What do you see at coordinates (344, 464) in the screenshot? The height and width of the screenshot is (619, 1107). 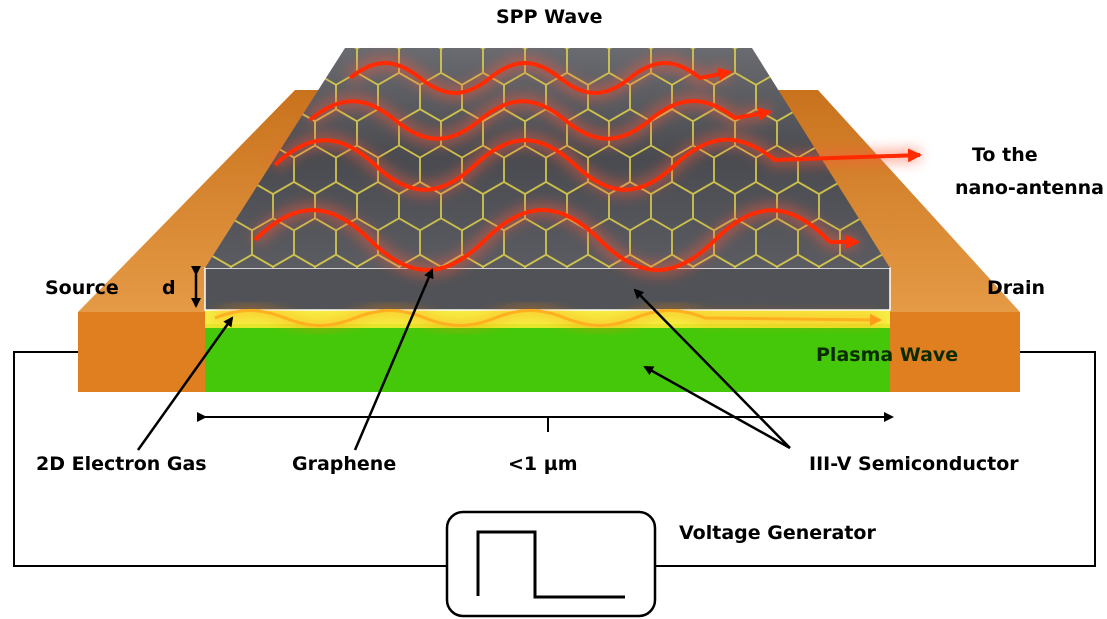 I see `graphene-label: Graphene` at bounding box center [344, 464].